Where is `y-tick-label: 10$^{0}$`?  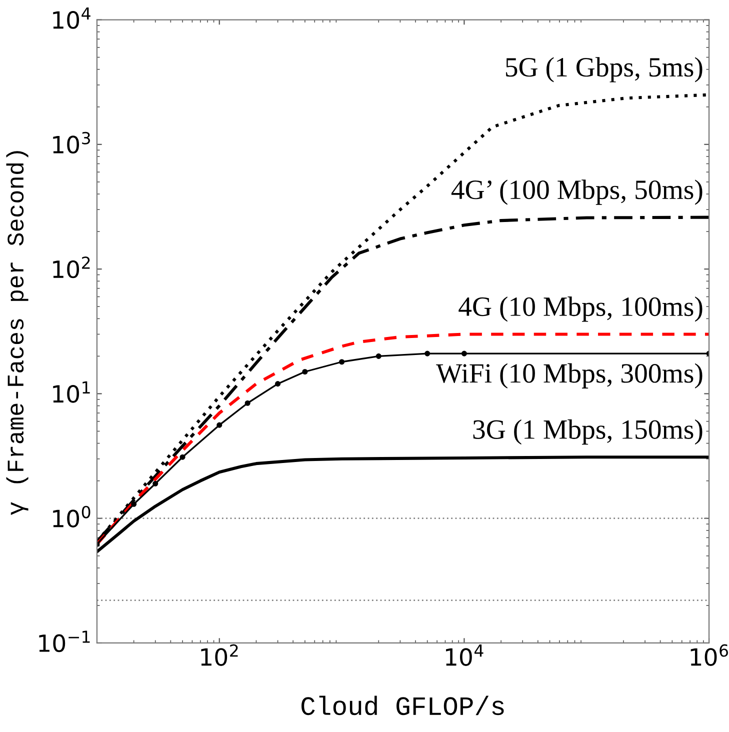
y-tick-label: 10$^{0}$ is located at coordinates (71, 517).